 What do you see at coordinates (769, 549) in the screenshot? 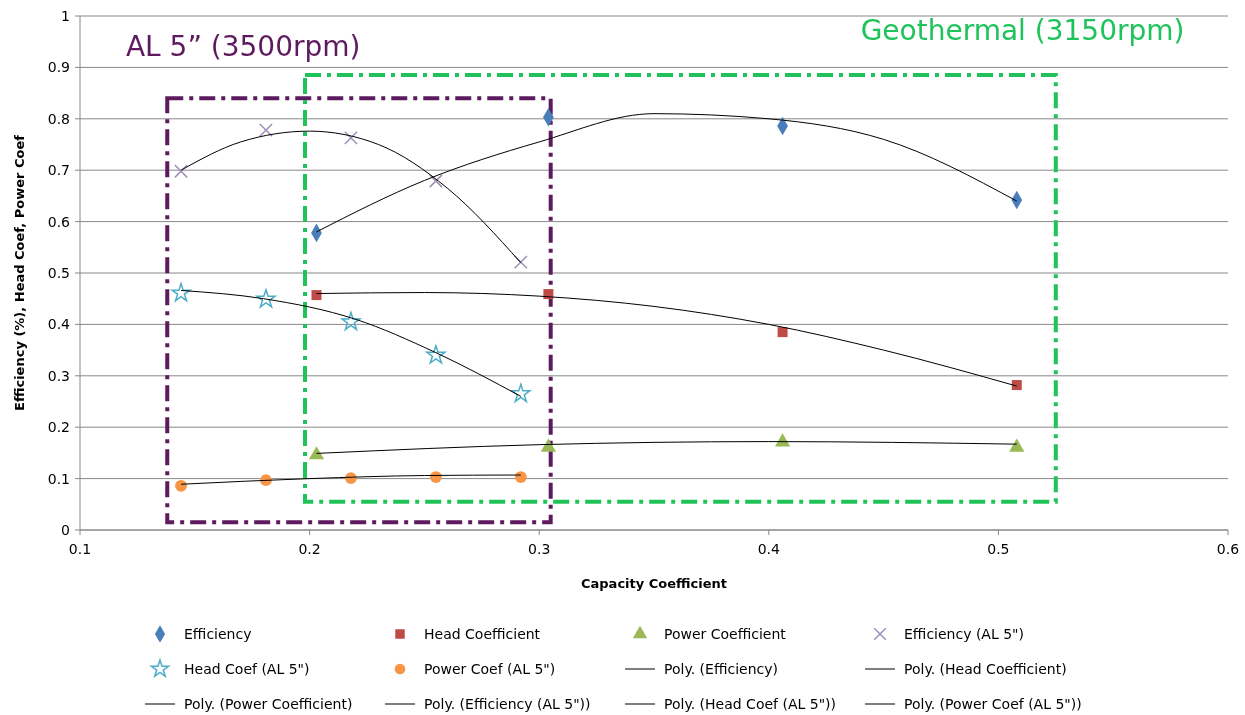
I see `x-tick-label: 0.4` at bounding box center [769, 549].